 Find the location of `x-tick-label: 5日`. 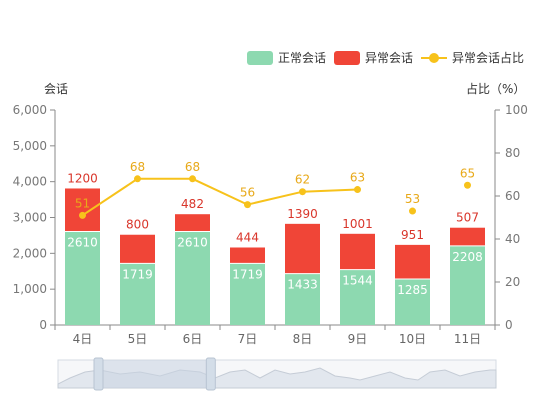

x-tick-label: 5日 is located at coordinates (138, 339).